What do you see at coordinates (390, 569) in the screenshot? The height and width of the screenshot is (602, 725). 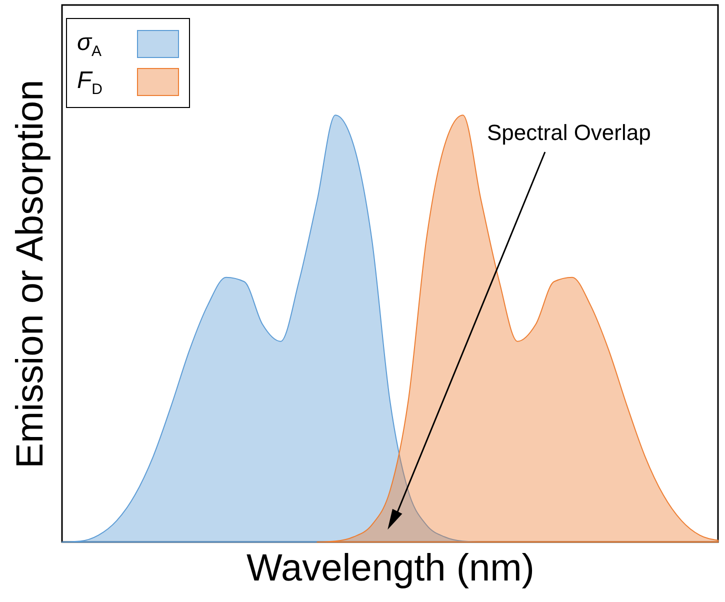 I see `x-axis-title: Wavelength (nm)` at bounding box center [390, 569].